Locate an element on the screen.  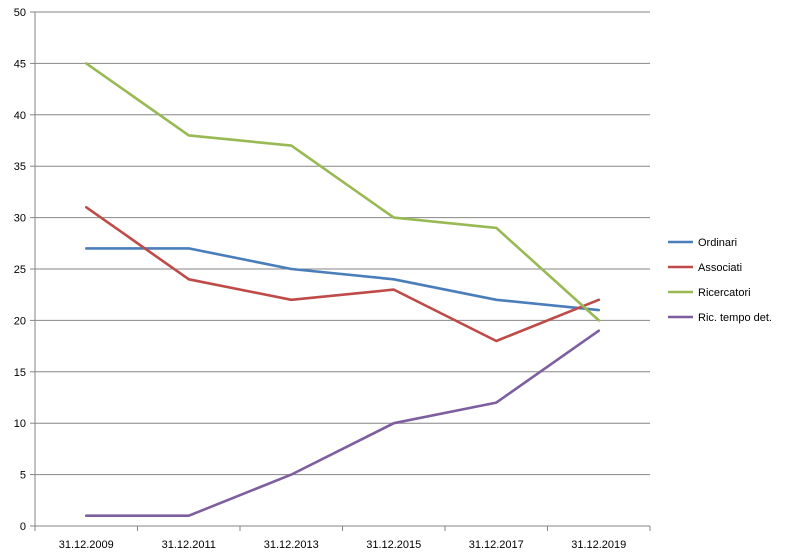
y-tick-label: 20 is located at coordinates (20, 321).